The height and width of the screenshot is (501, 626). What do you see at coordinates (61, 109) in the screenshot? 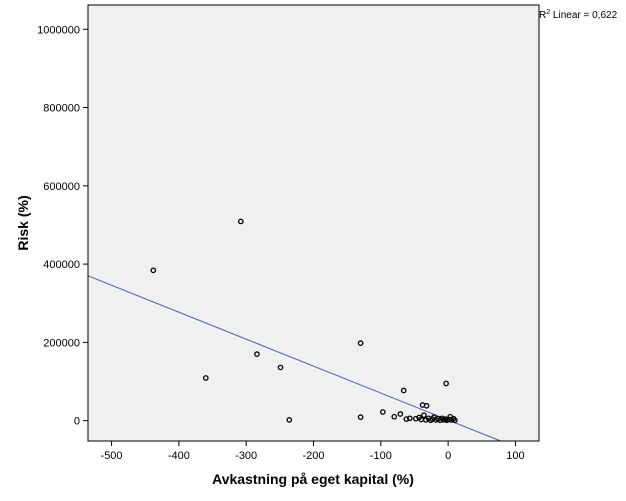
I see `y-tick-label: 800000` at bounding box center [61, 109].